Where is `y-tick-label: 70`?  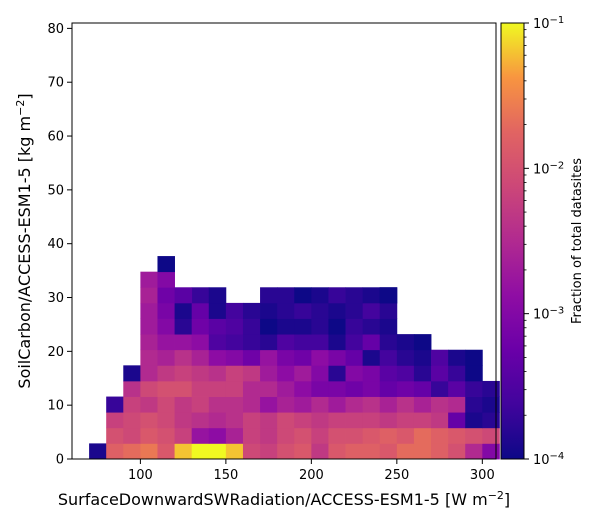
y-tick-label: 70 is located at coordinates (55, 83).